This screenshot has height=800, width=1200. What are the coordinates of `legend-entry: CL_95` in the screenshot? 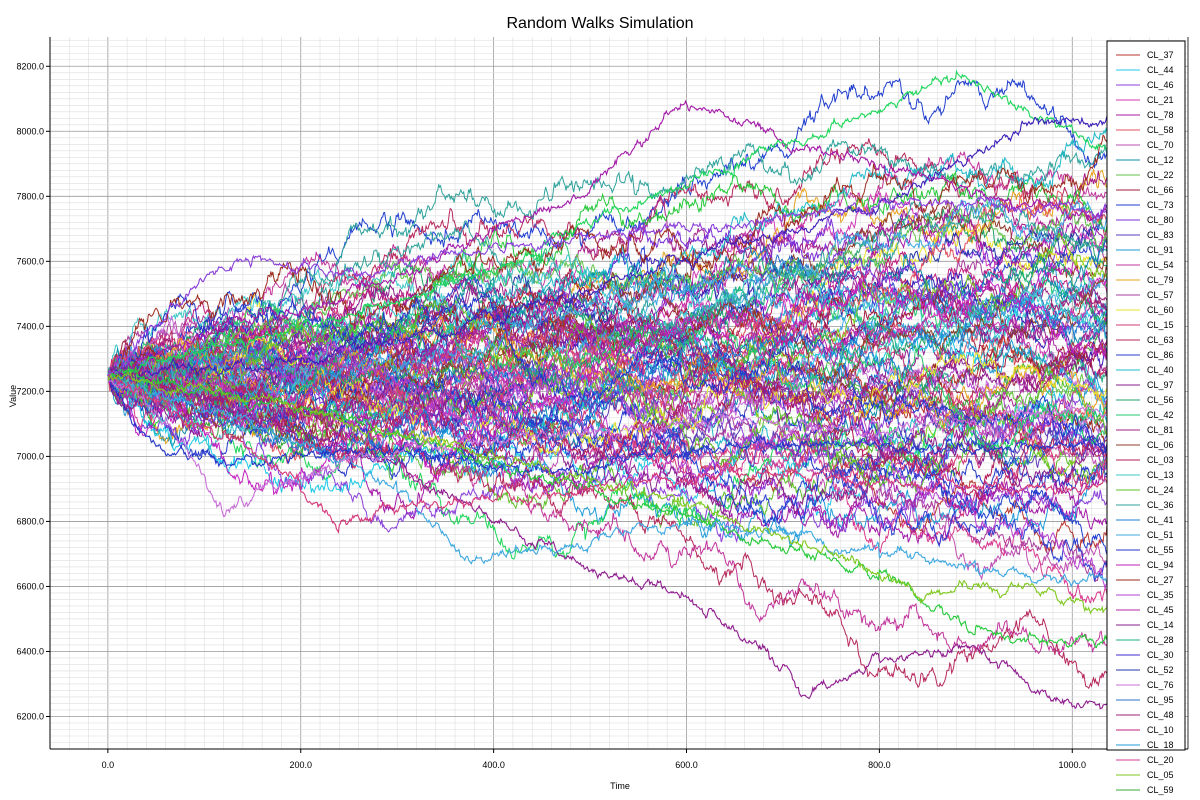 It's located at (1160, 700).